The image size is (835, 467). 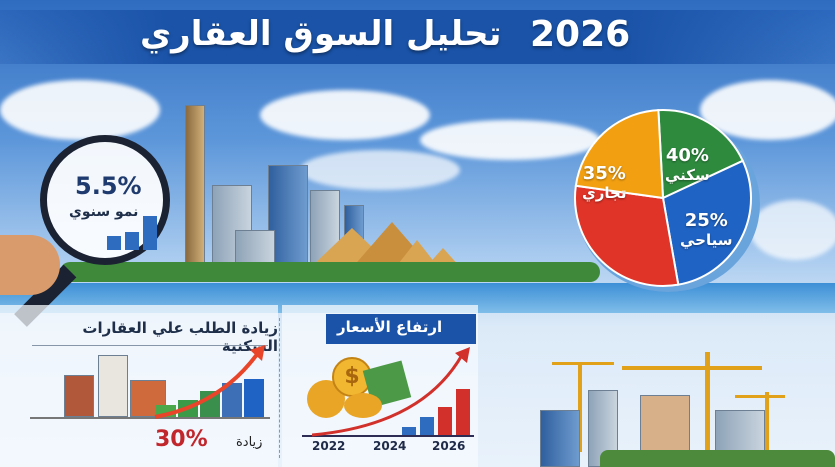 What do you see at coordinates (108, 186) in the screenshot?
I see `growth-value: 5.5%` at bounding box center [108, 186].